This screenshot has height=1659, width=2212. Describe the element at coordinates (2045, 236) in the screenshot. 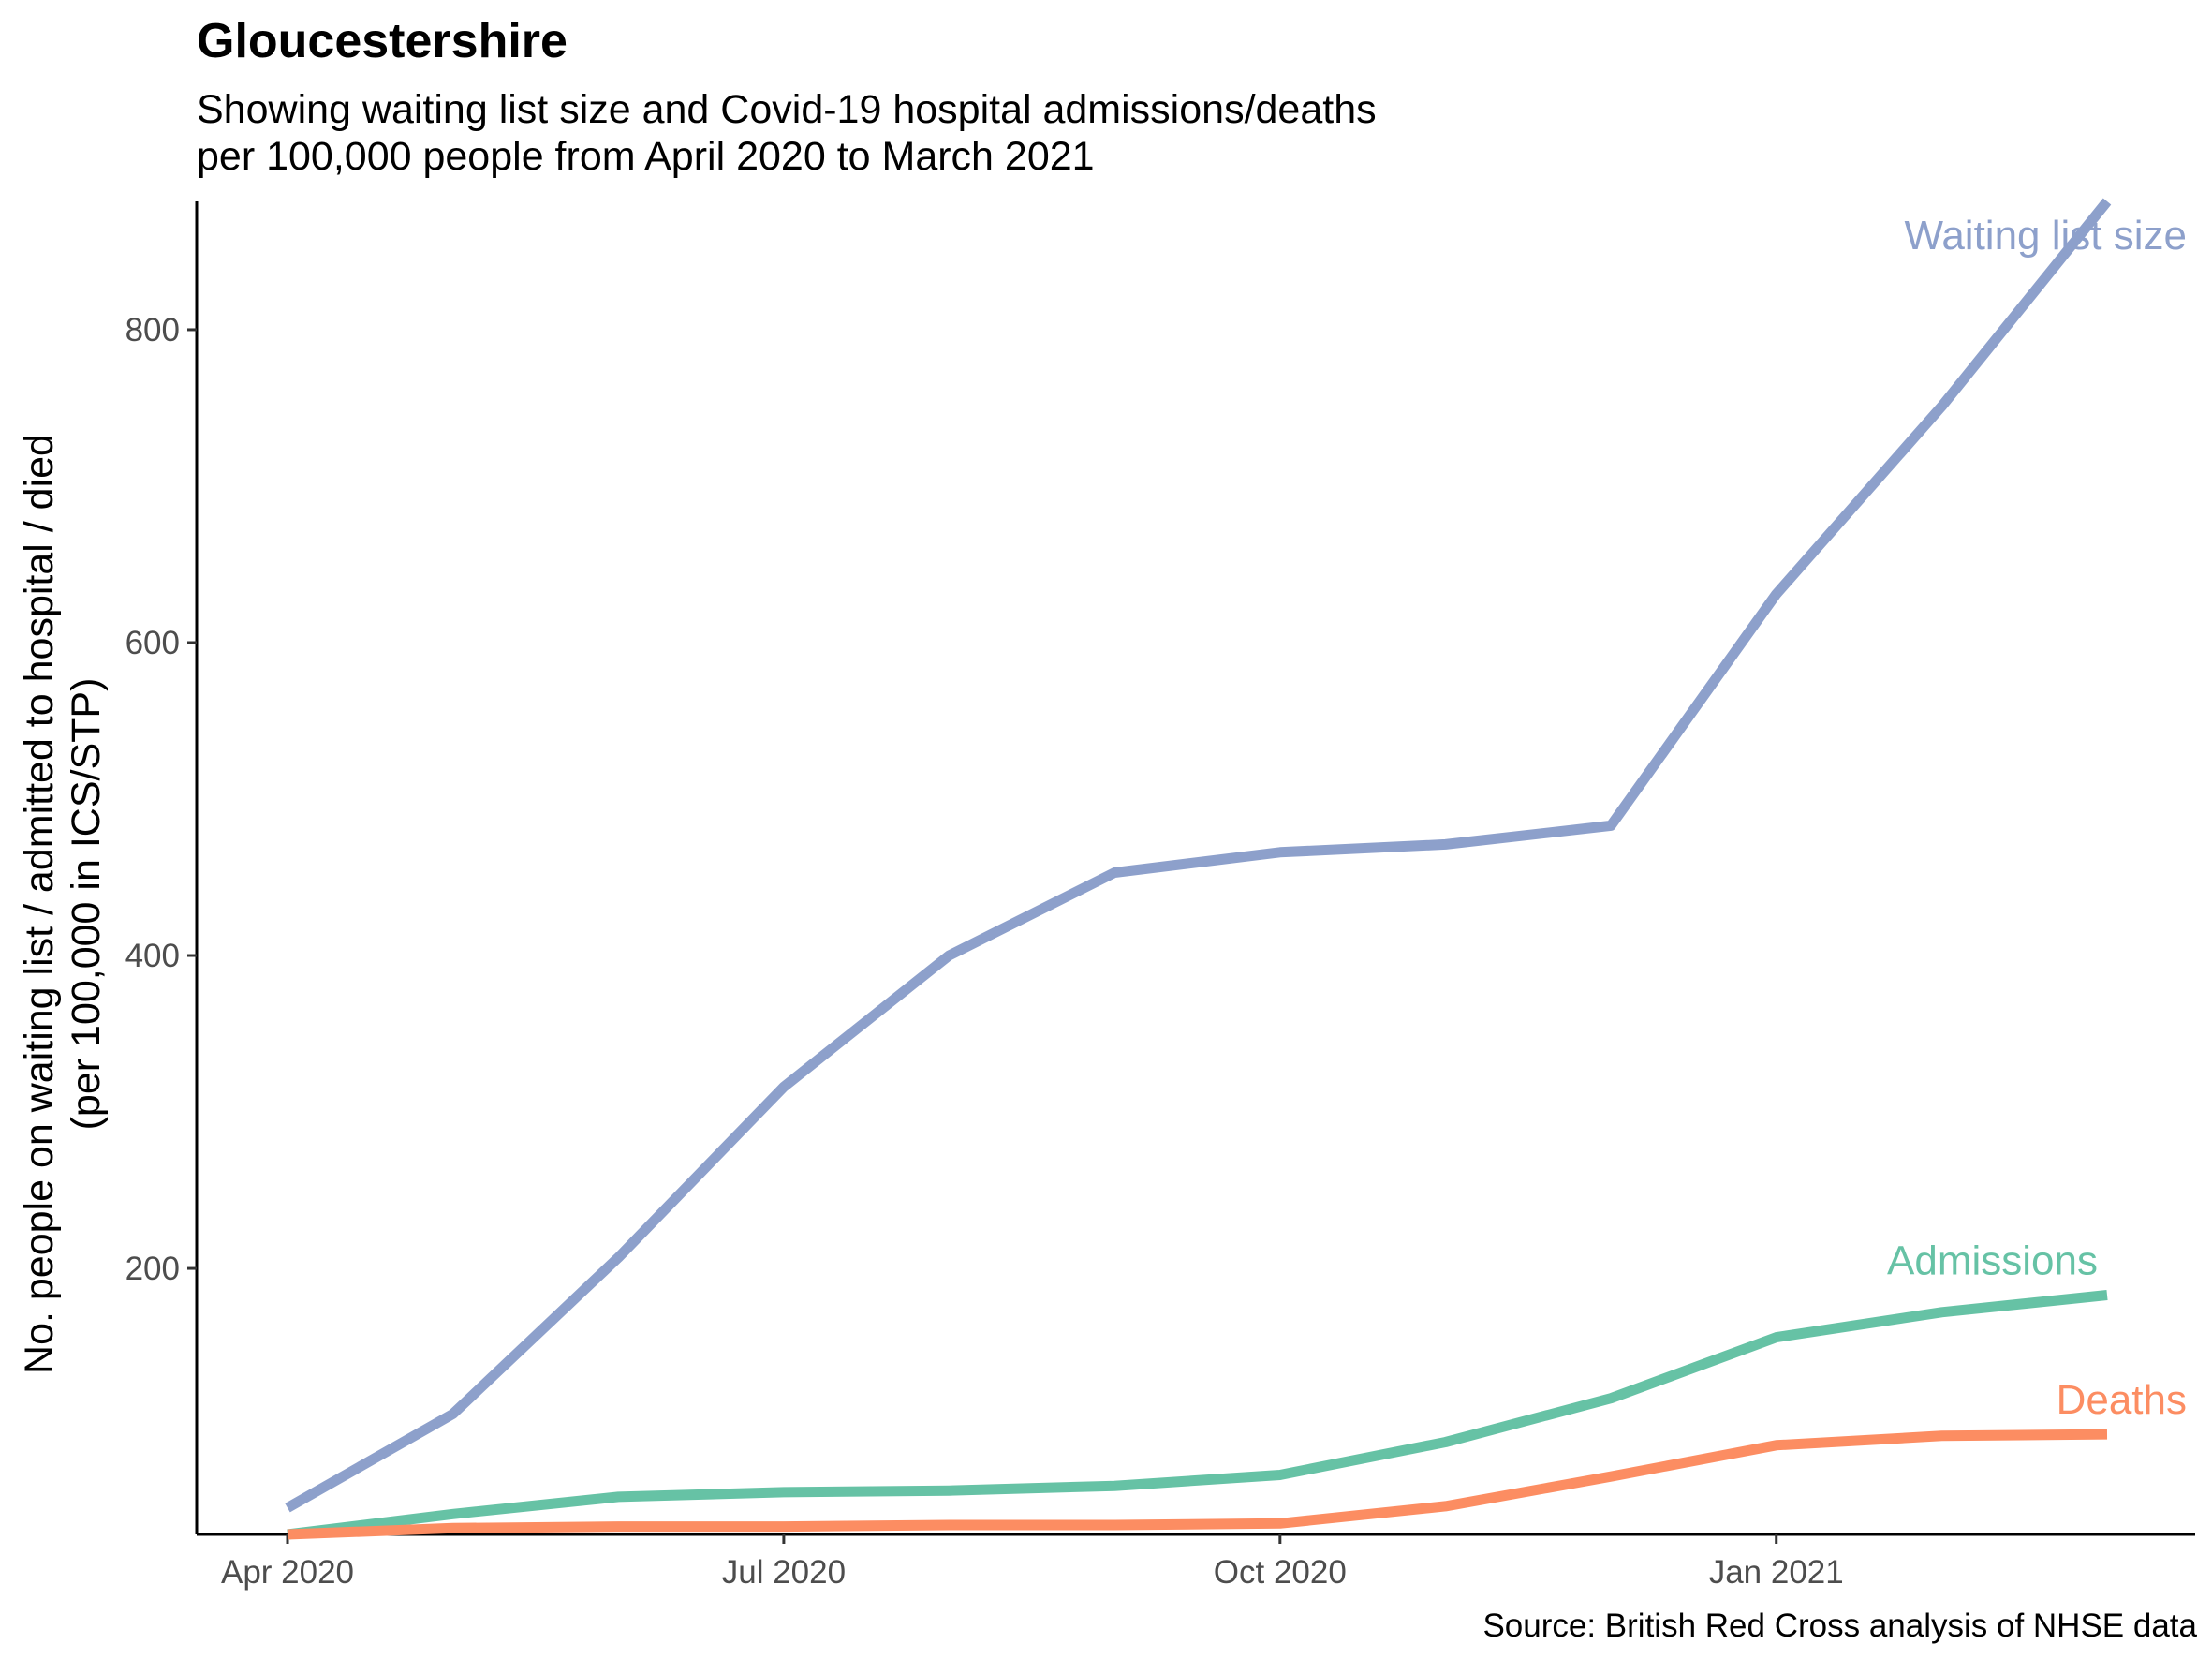

I see `series-label-waiting-list-size: Waiting list size` at that location.